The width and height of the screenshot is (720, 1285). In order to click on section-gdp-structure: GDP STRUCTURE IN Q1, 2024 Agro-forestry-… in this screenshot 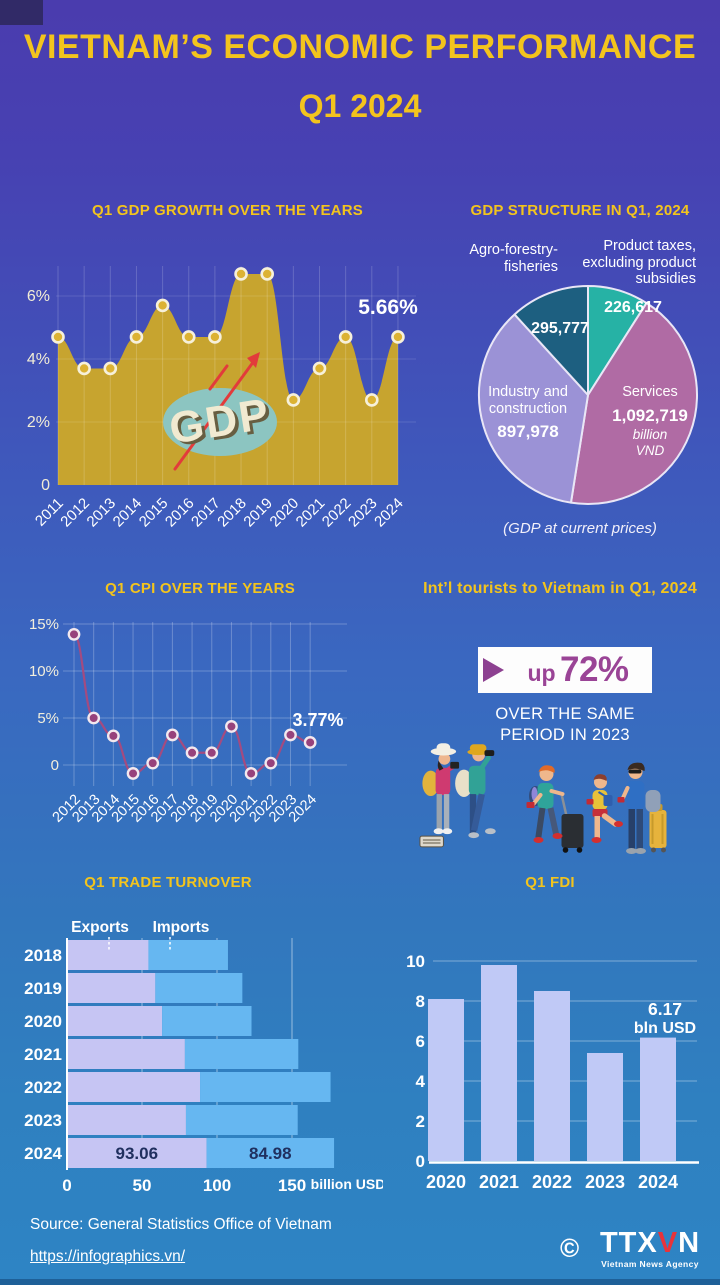, I will do `click(580, 380)`.